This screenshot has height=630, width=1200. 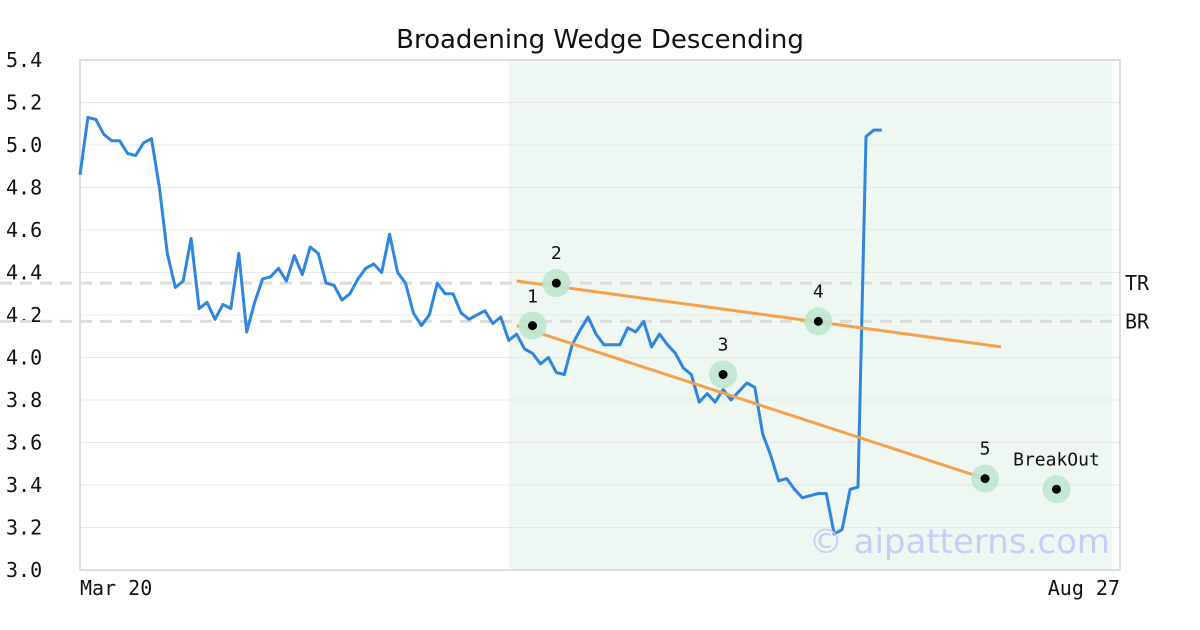 What do you see at coordinates (600, 40) in the screenshot?
I see `chart-title: Broadening Wedge Descending` at bounding box center [600, 40].